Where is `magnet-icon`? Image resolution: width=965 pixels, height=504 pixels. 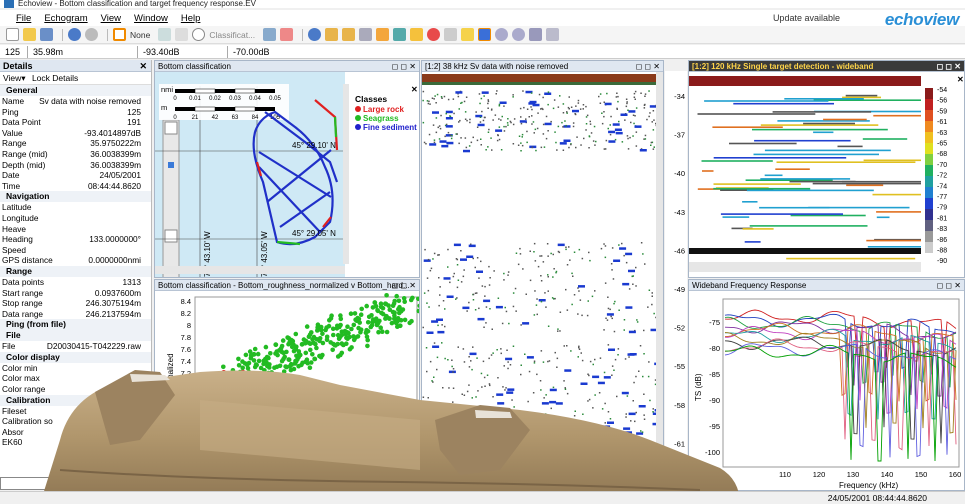
magnet-icon is located at coordinates (287, 34).